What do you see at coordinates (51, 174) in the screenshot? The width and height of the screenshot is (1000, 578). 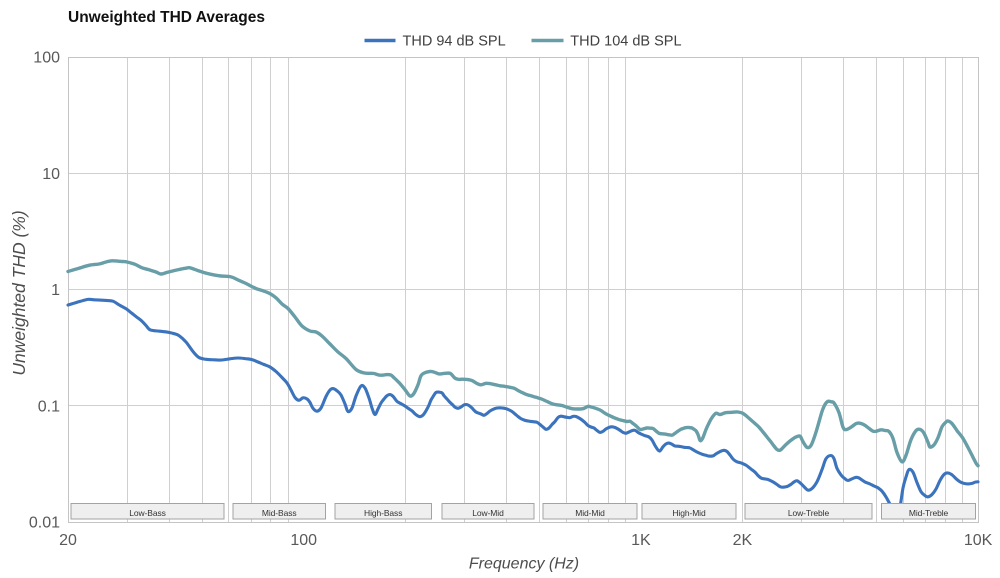 I see `svg-text: 10` at bounding box center [51, 174].